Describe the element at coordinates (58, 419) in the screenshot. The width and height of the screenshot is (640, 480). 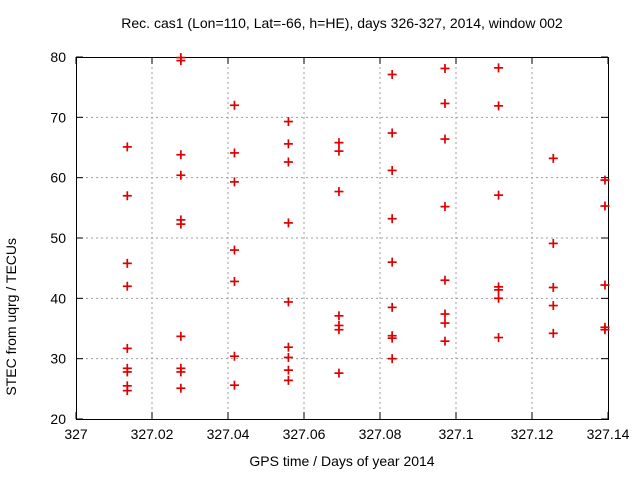
I see `y-tick-label: 20` at that location.